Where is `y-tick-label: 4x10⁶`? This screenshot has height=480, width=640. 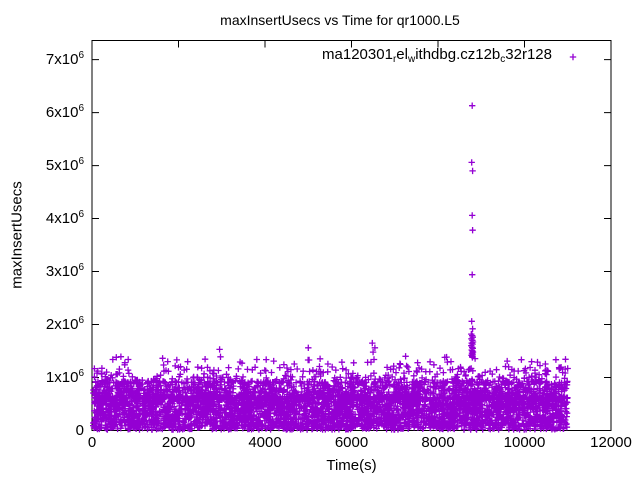 y-tick-label: 4x10⁶ is located at coordinates (64, 217).